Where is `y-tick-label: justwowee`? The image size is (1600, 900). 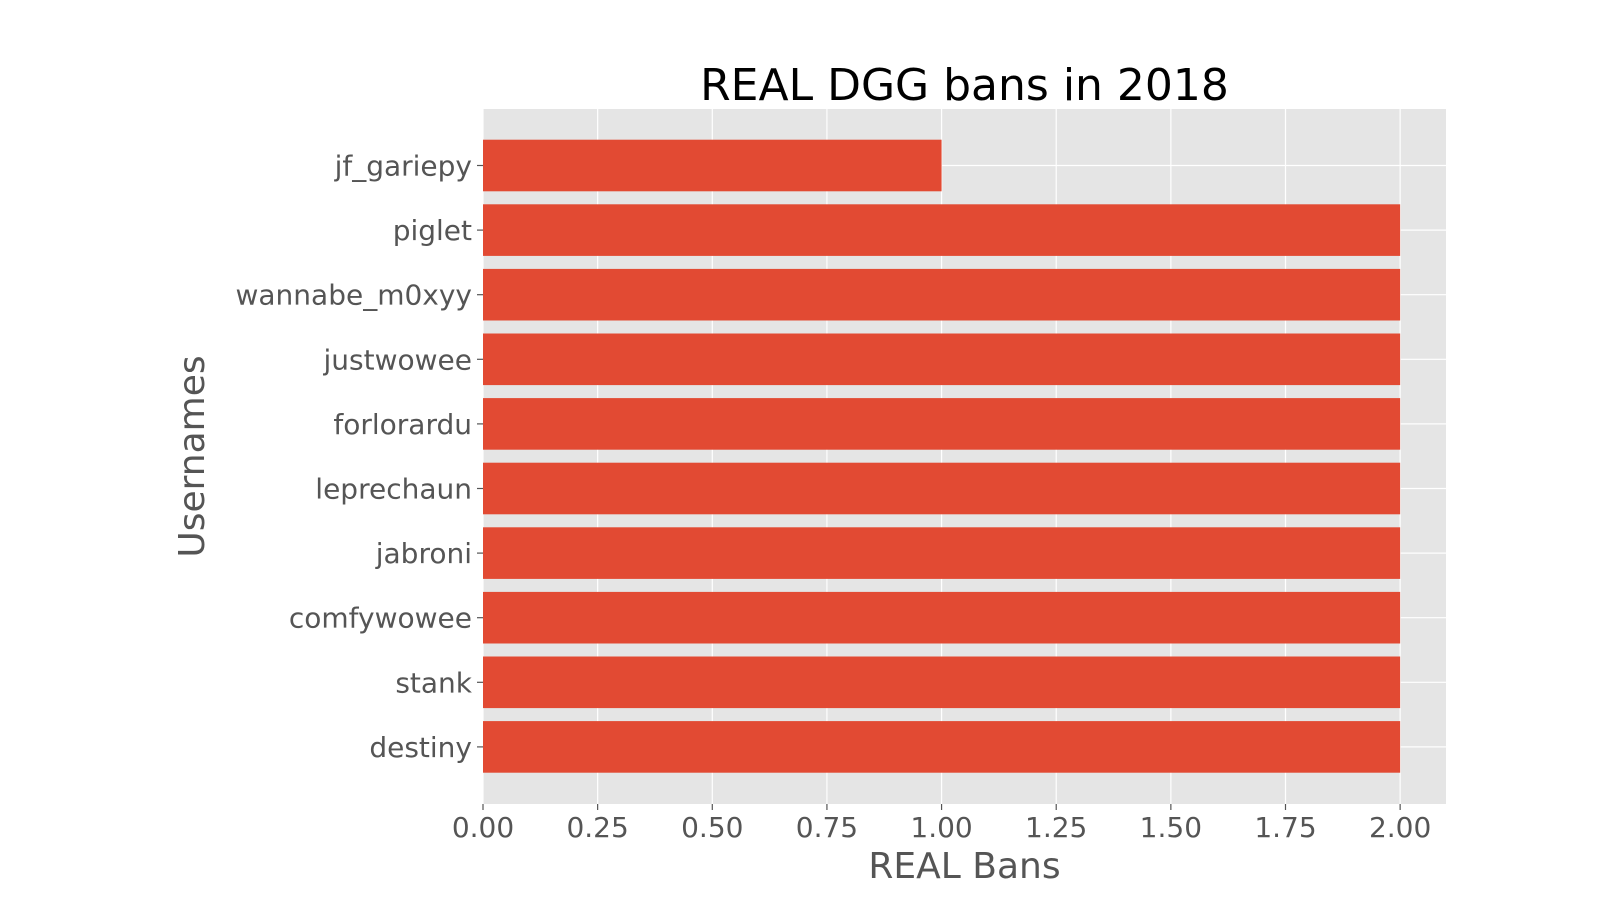
y-tick-label: justwowee is located at coordinates (397, 359).